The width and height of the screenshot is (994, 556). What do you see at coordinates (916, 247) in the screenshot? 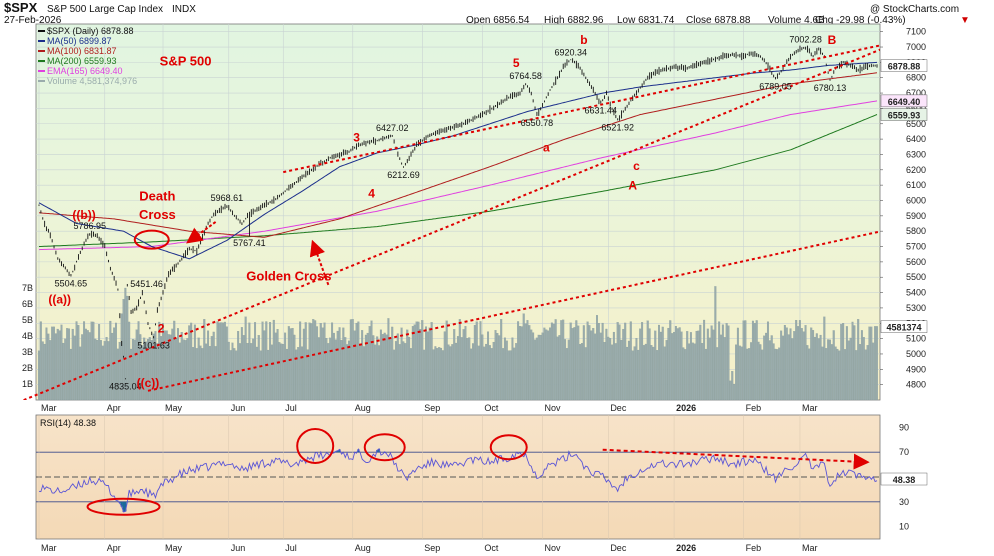
I see `price-y-tick-label: 5700` at bounding box center [916, 247].